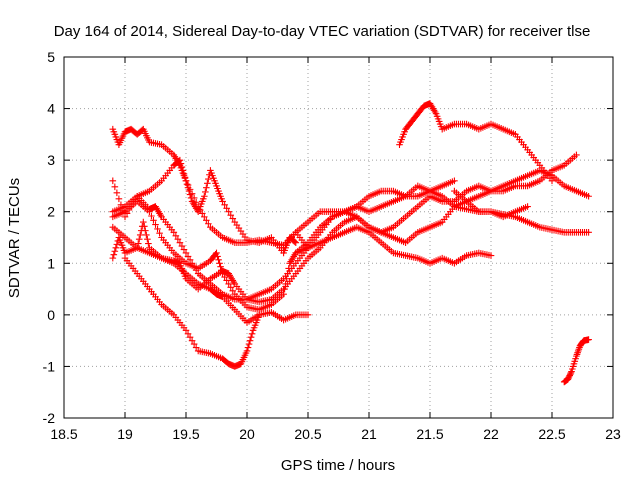 This screenshot has height=480, width=640. Describe the element at coordinates (185, 434) in the screenshot. I see `x-tick-label: 19.5` at that location.